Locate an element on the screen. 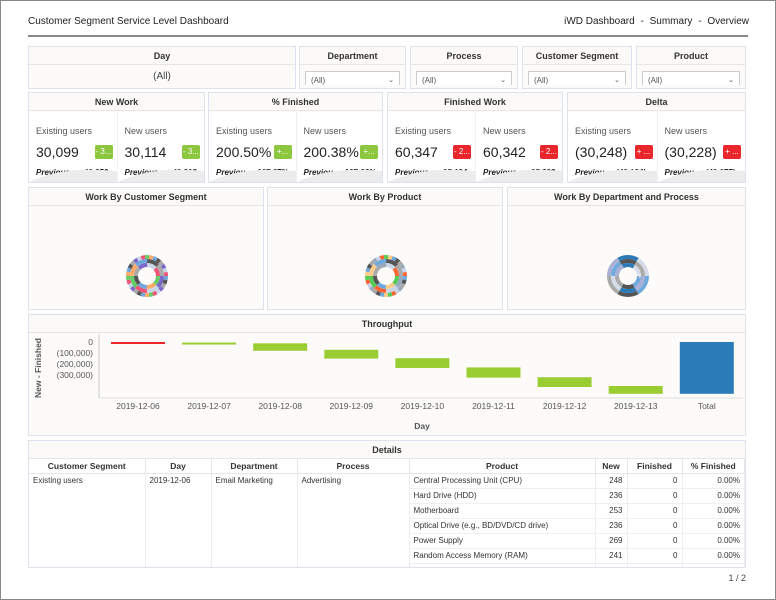 This screenshot has height=600, width=776. column-header: New is located at coordinates (611, 466).